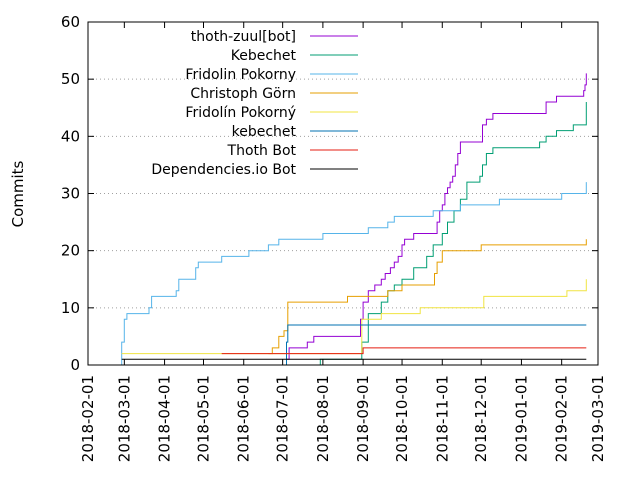 The width and height of the screenshot is (640, 480). What do you see at coordinates (521, 418) in the screenshot?
I see `x-tick-label: 2019-01-01` at bounding box center [521, 418].